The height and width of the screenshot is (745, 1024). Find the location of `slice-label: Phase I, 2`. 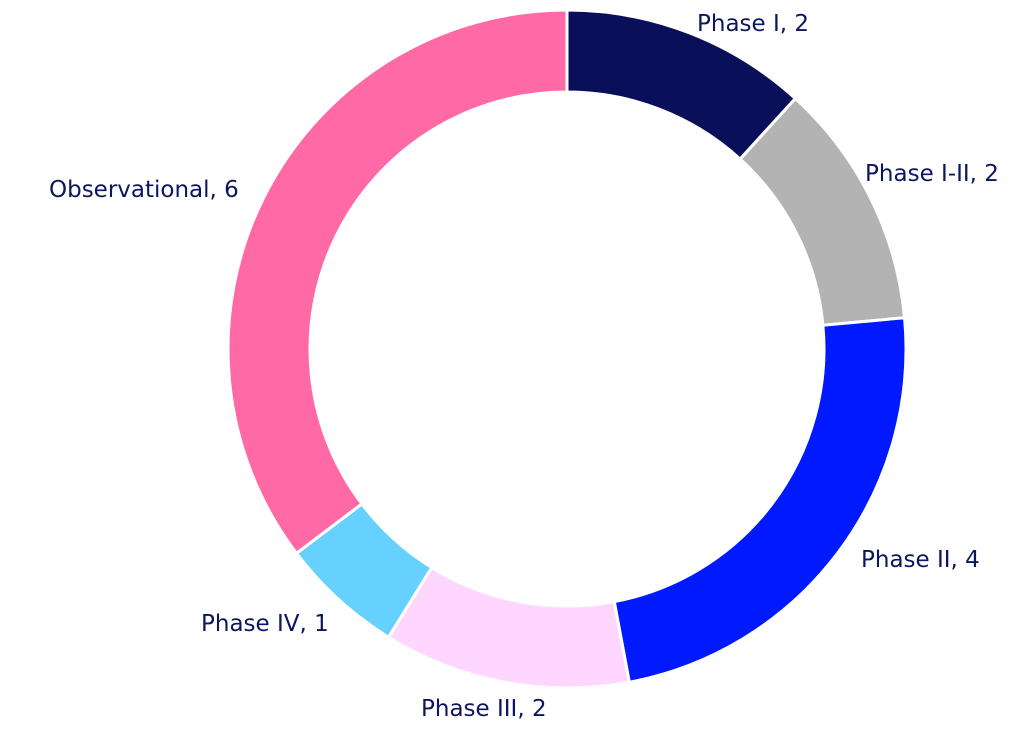

slice-label: Phase I, 2 is located at coordinates (753, 24).